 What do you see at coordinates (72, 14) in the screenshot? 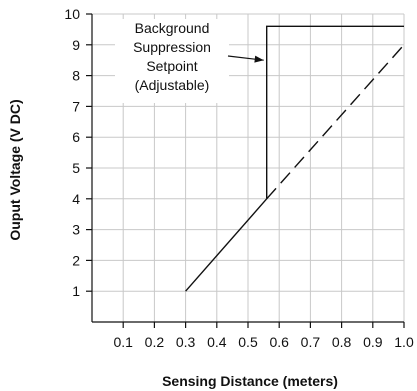
I see `y-tick-label: 10` at bounding box center [72, 14].